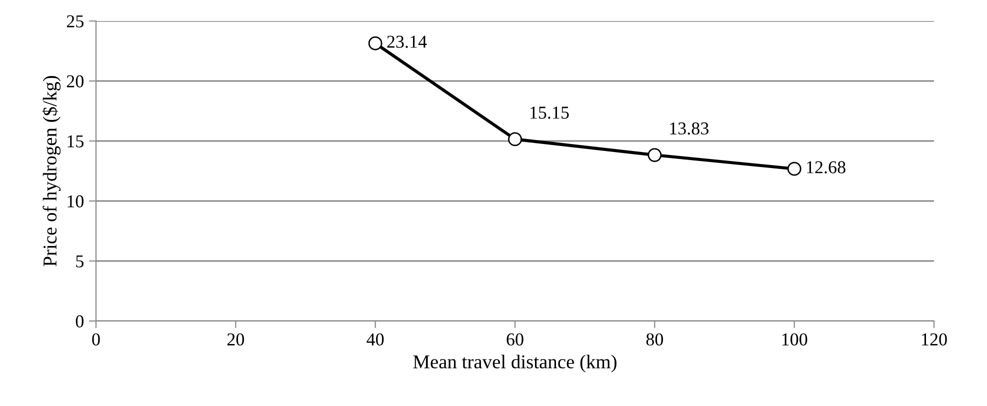  Describe the element at coordinates (75, 81) in the screenshot. I see `y-tick-label: 20` at that location.